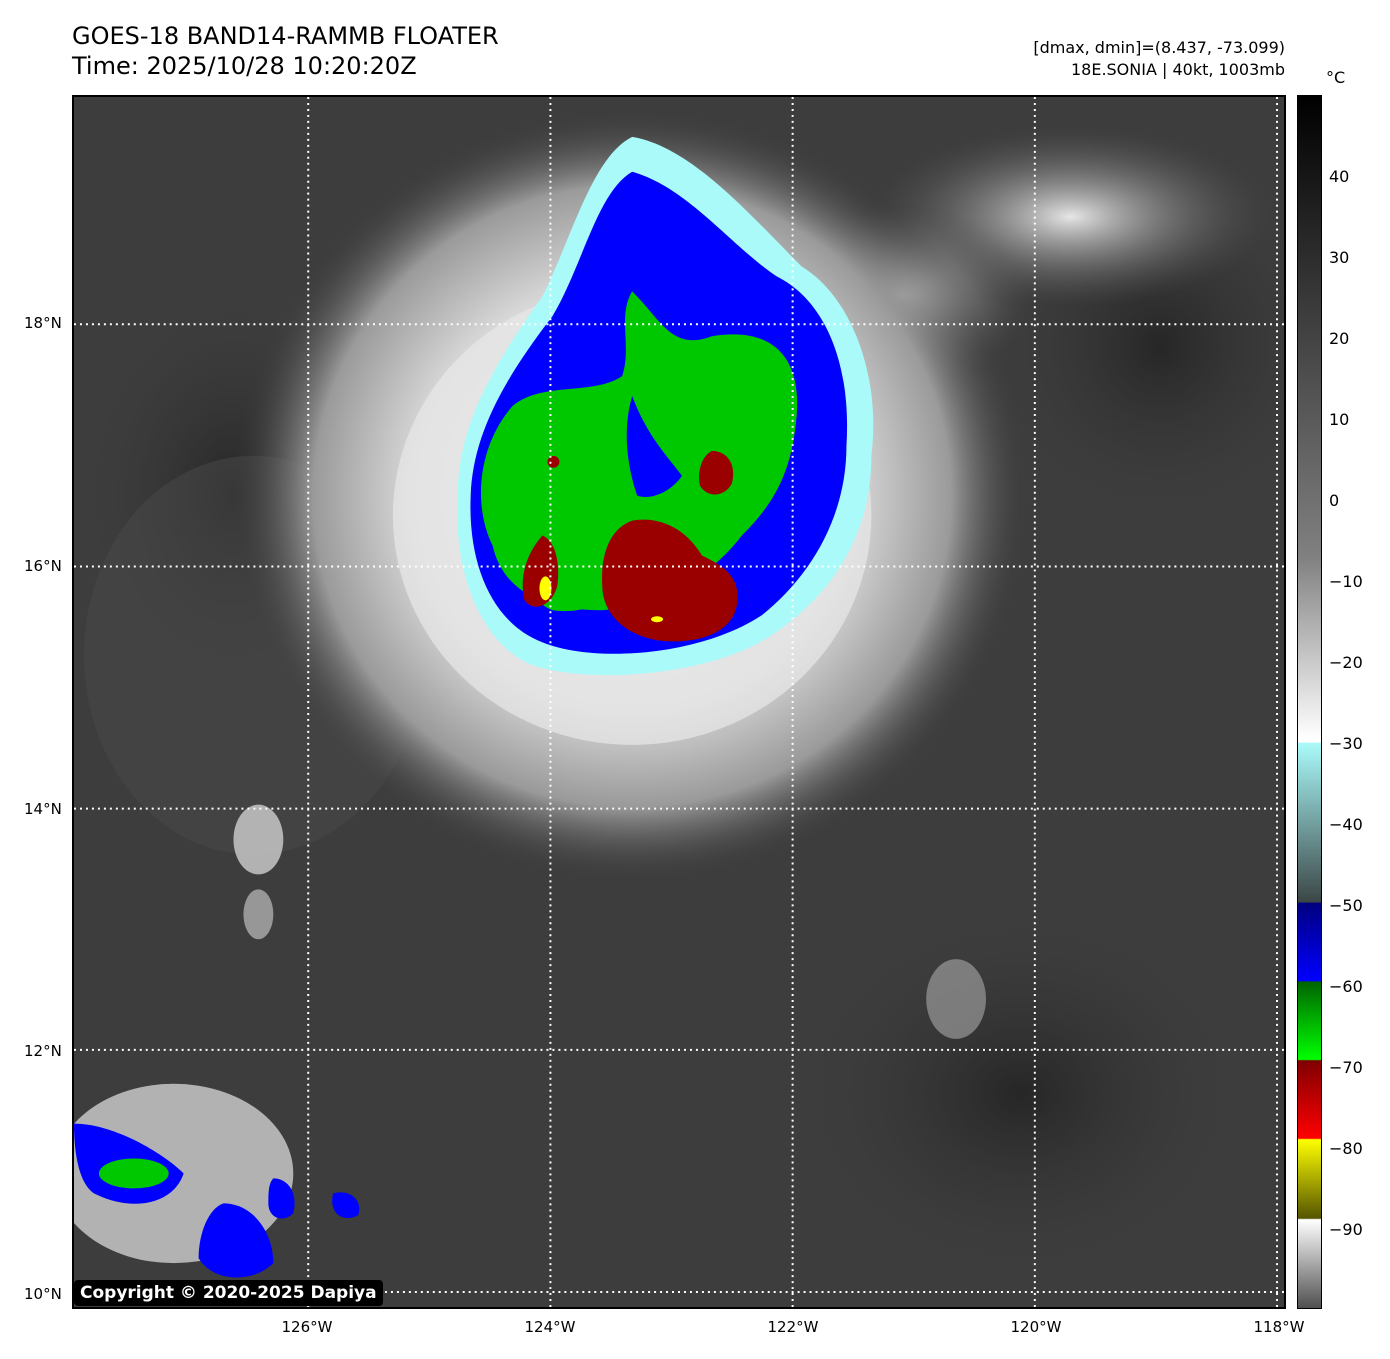  Describe the element at coordinates (1346, 1067) in the screenshot. I see `colorbar-tick-label: −70` at that location.